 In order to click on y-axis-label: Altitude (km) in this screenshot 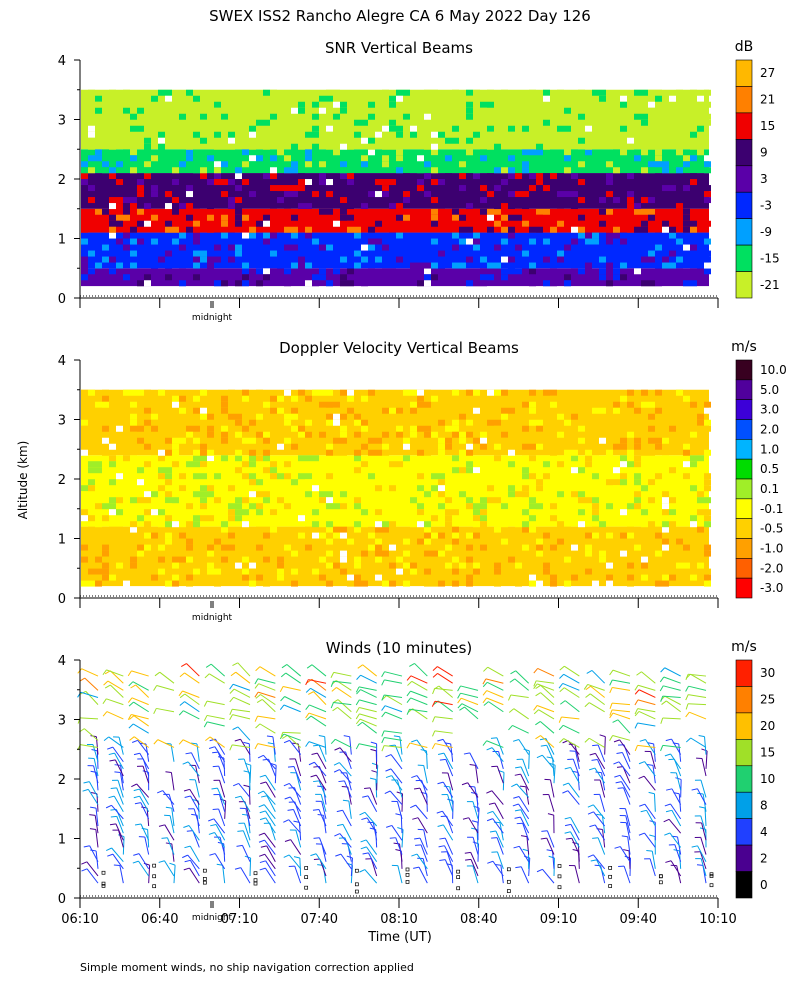, I will do `click(23, 480)`.